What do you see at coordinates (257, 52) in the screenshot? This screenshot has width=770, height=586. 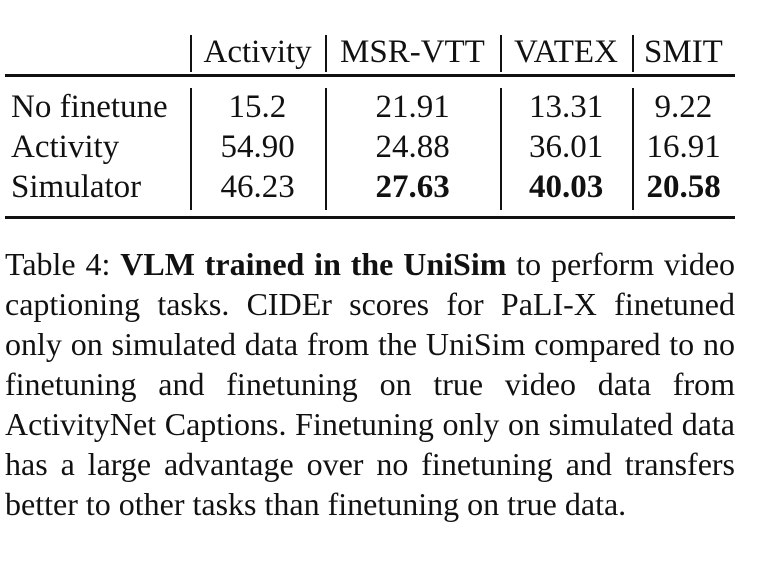 I see `column-header: Activity` at bounding box center [257, 52].